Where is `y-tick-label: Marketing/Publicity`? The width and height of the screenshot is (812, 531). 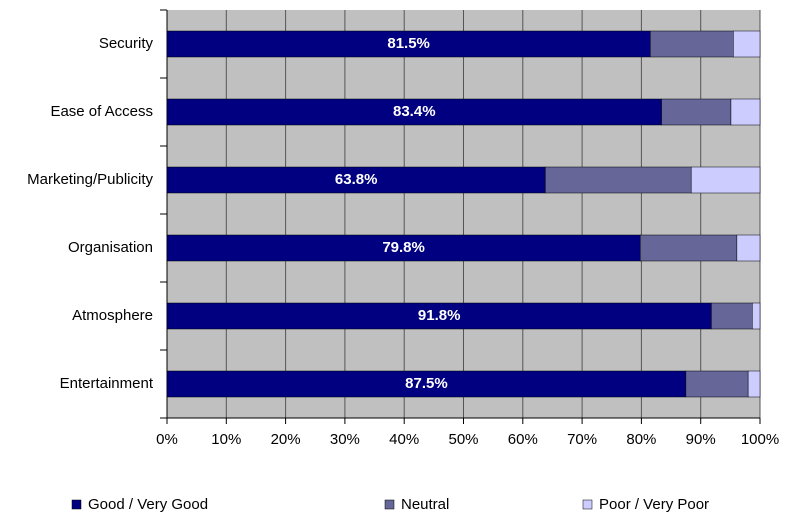
y-tick-label: Marketing/Publicity is located at coordinates (90, 179).